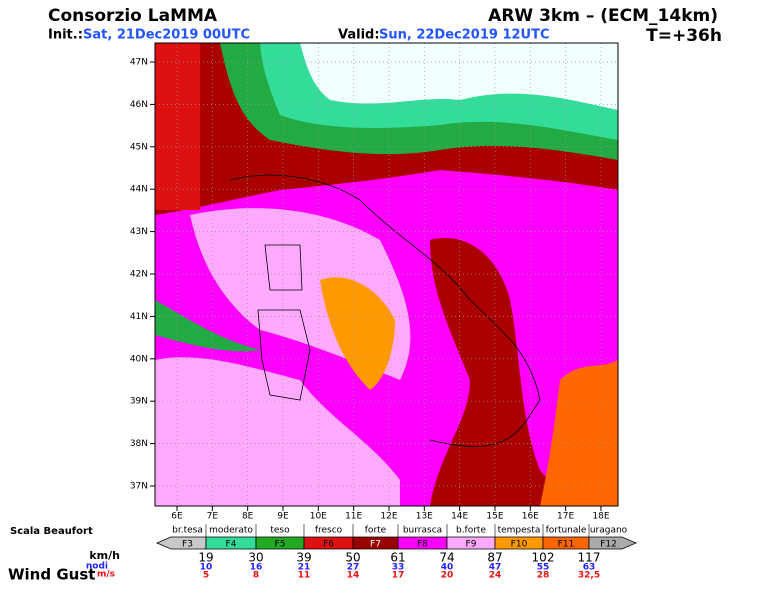 This screenshot has width=776, height=609. What do you see at coordinates (205, 558) in the screenshot?
I see `kmh-value: 19` at bounding box center [205, 558].